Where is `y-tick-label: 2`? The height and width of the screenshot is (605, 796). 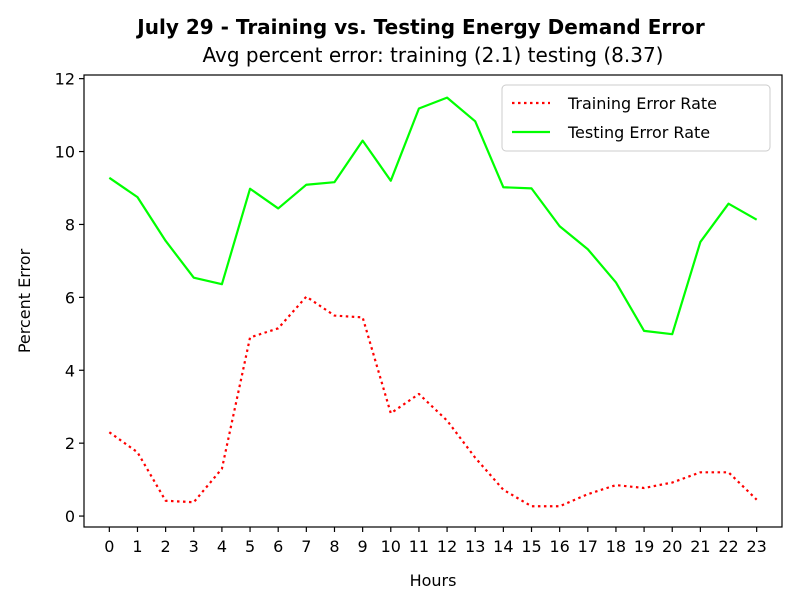
y-tick-label: 2 is located at coordinates (70, 443).